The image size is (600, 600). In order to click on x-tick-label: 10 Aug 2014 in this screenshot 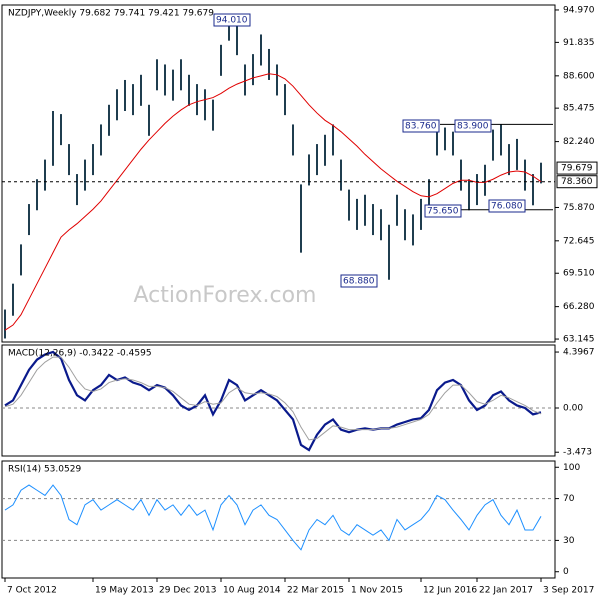, I will do `click(252, 591)`.